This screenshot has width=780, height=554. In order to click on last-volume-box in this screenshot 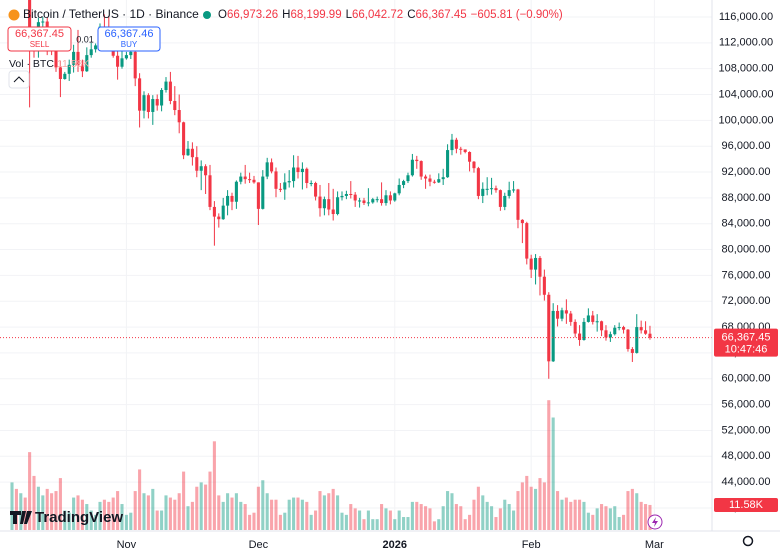, I will do `click(746, 504)`.